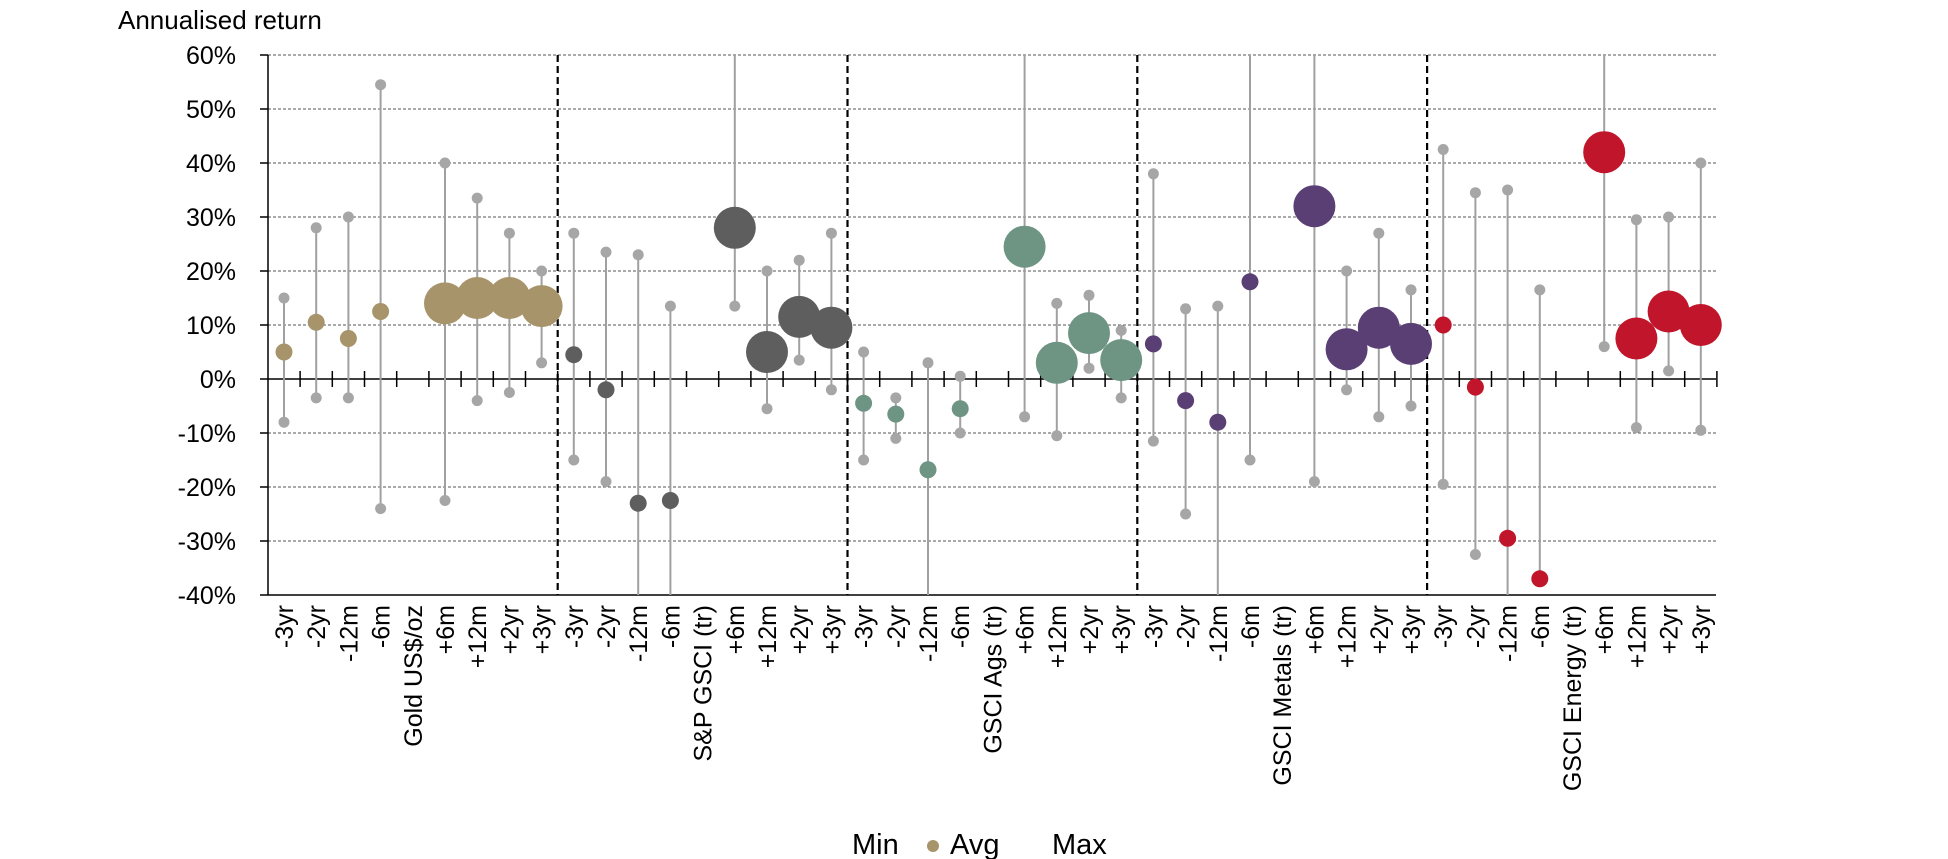  Describe the element at coordinates (211, 164) in the screenshot. I see `y-tick-label: 40%` at that location.